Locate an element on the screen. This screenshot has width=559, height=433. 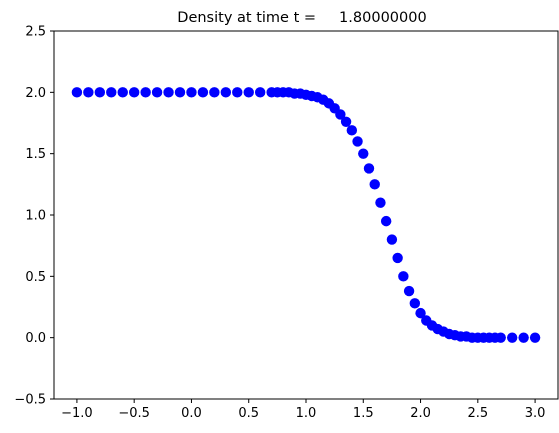
x-tick-label: 0.0 is located at coordinates (191, 413).